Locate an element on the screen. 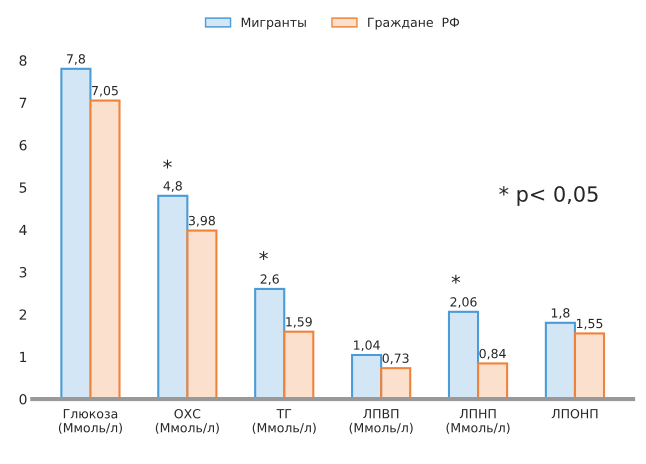 The width and height of the screenshot is (646, 464). x-tick-label: ТГ (Ммоль/л) is located at coordinates (284, 421).